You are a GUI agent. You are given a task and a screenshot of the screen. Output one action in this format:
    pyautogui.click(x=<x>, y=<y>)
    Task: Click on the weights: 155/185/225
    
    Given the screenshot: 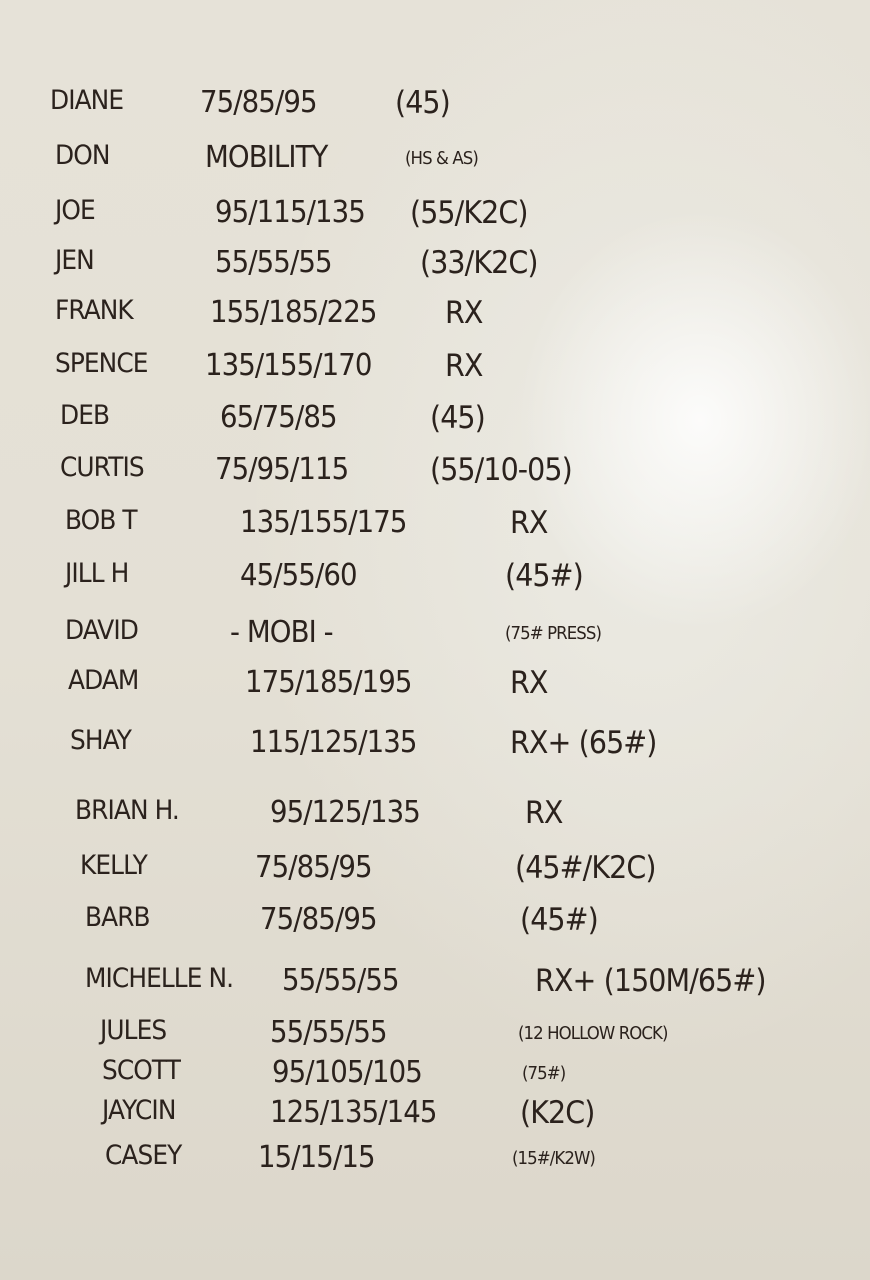 What is the action you would take?
    pyautogui.click(x=293, y=312)
    